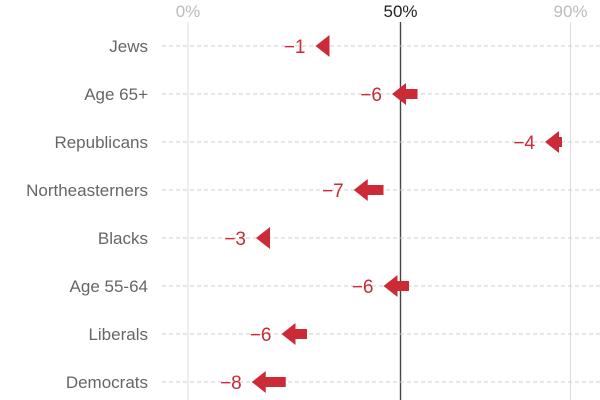  I want to click on category-label: Age 55-64, so click(109, 286).